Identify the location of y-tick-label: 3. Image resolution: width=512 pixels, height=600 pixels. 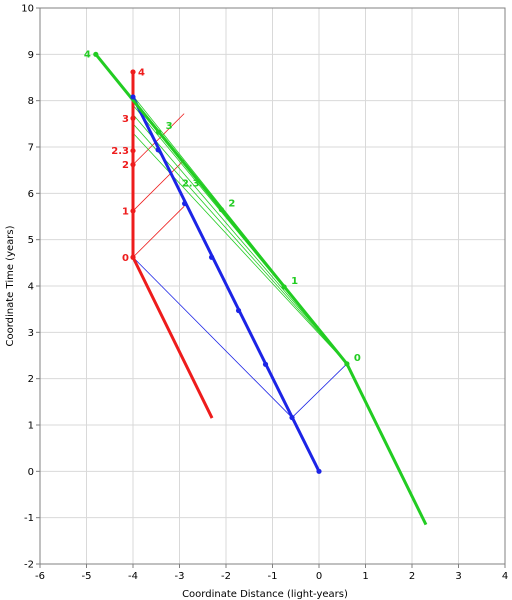
(31, 333).